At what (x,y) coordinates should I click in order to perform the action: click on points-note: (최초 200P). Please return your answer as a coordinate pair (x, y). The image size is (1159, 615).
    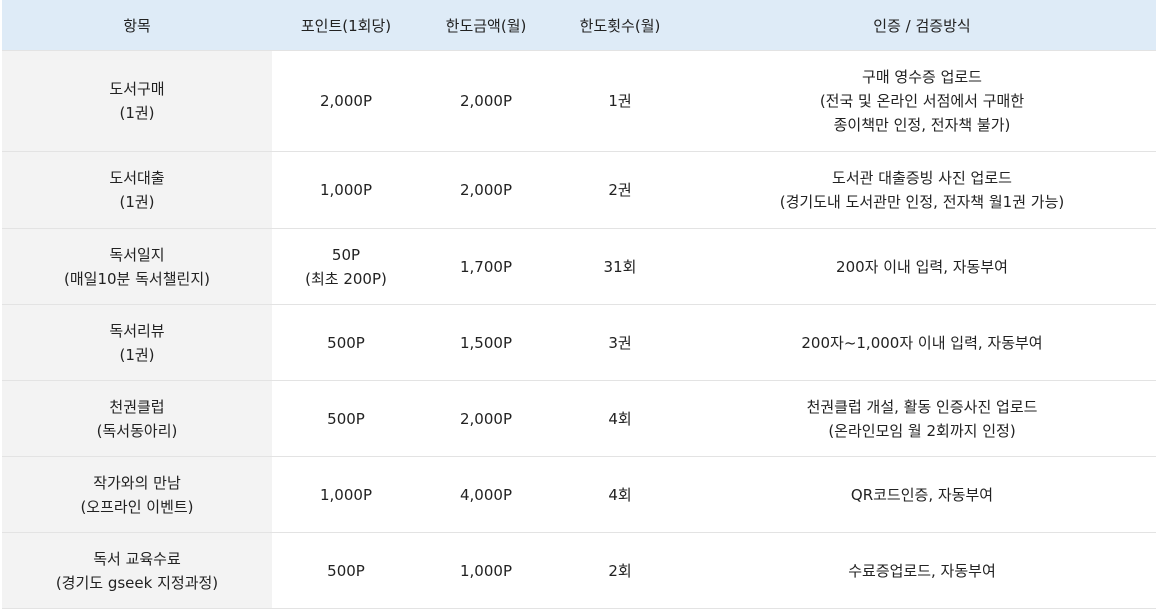
    Looking at the image, I should click on (346, 278).